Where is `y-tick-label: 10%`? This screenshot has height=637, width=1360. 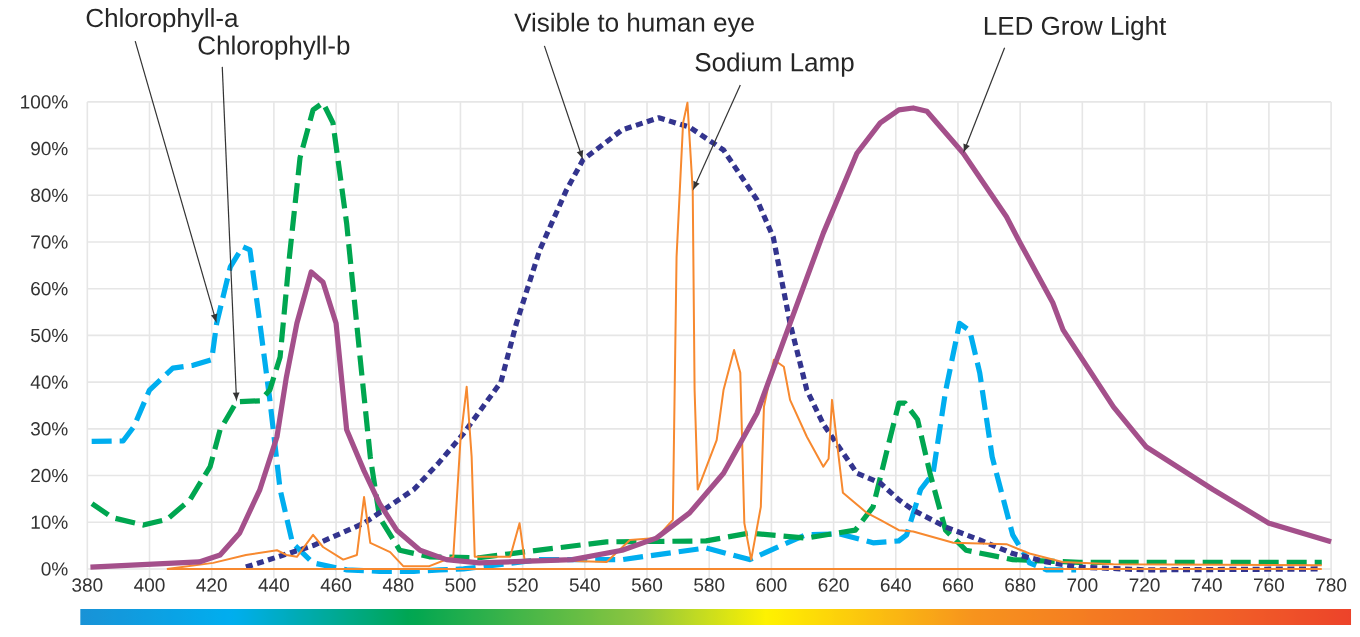
y-tick-label: 10% is located at coordinates (49, 522).